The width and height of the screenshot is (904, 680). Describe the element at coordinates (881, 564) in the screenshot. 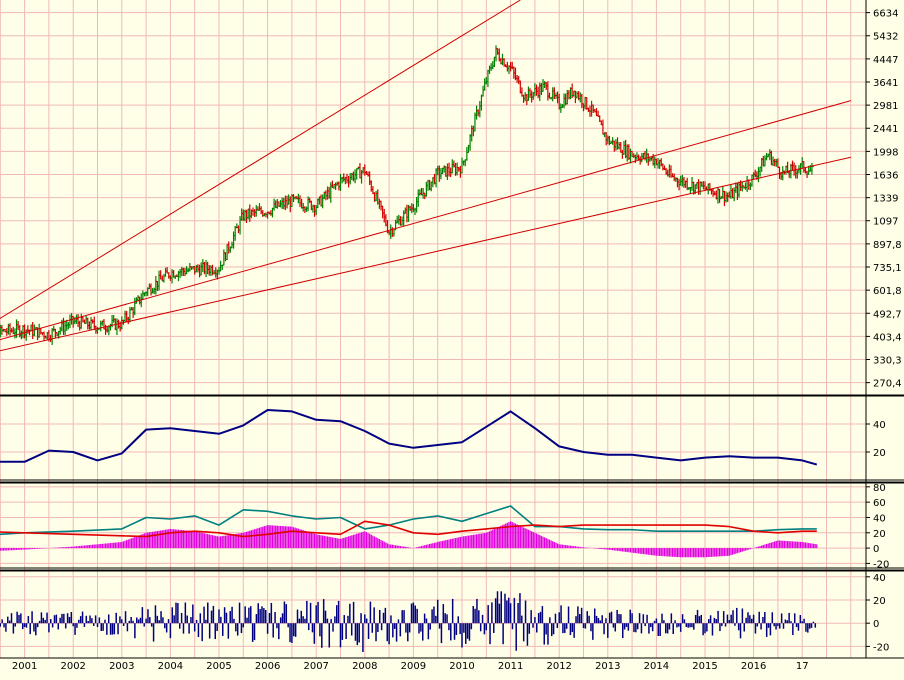

I see `ind2-y-tick-label: -20` at that location.